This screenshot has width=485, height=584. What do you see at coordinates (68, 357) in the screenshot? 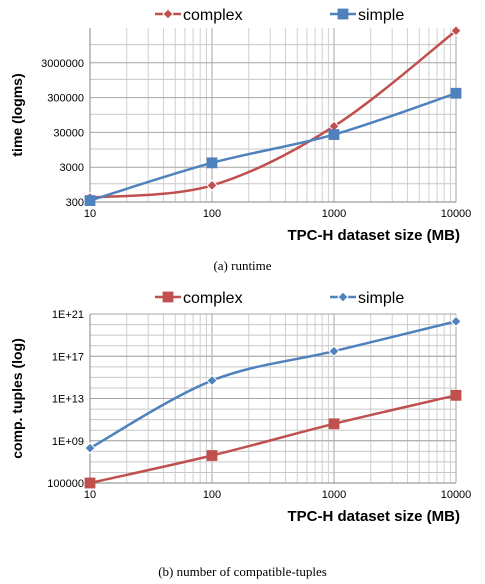
I see `y-tick-label: 1E+17` at bounding box center [68, 357].